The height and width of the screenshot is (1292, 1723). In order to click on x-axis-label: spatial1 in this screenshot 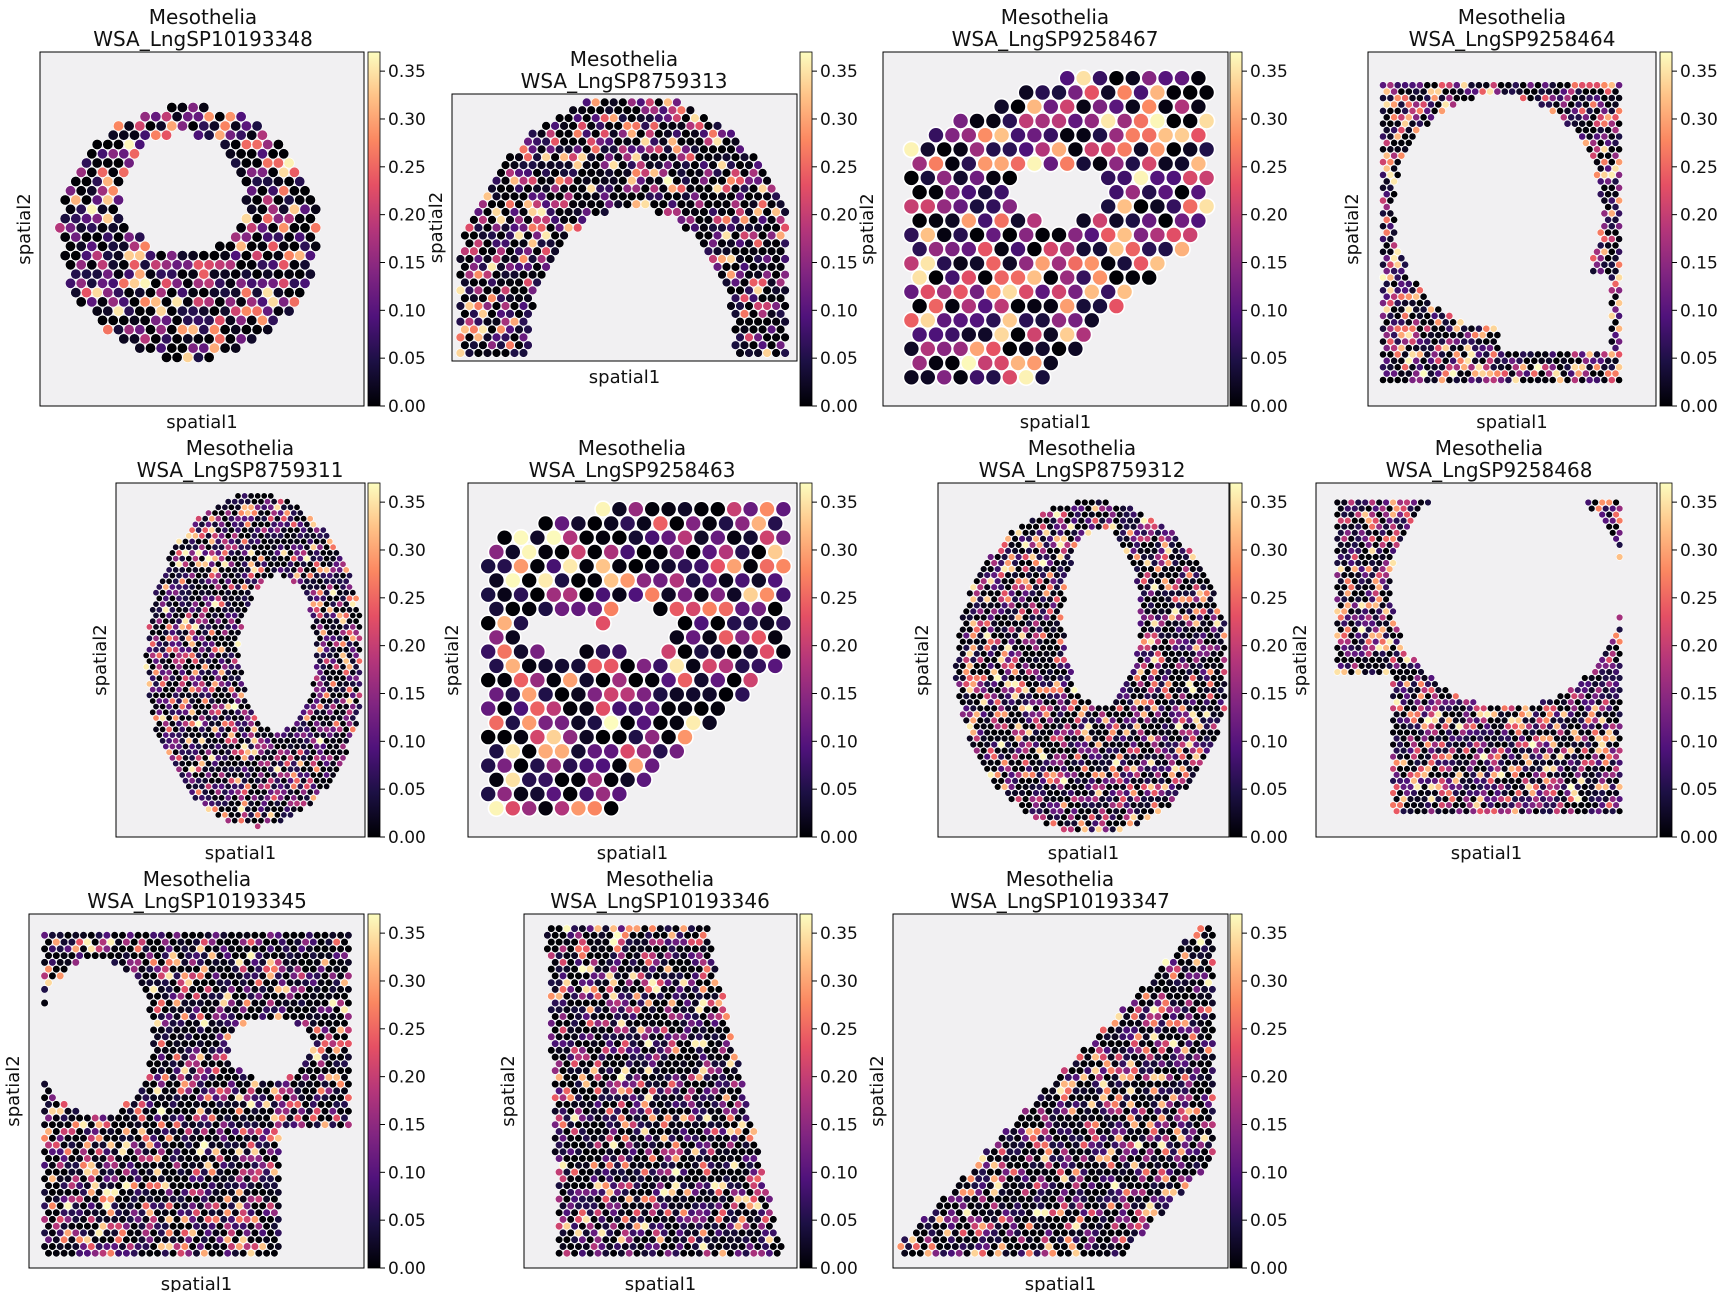, I will do `click(632, 853)`.